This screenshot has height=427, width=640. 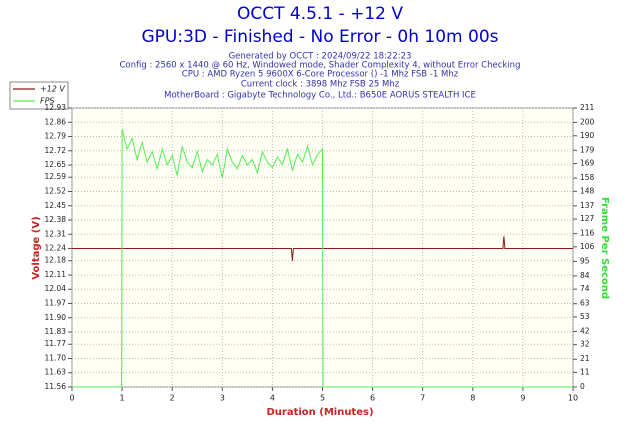 What do you see at coordinates (56, 260) in the screenshot?
I see `y-tick-label: 12.18` at bounding box center [56, 260].